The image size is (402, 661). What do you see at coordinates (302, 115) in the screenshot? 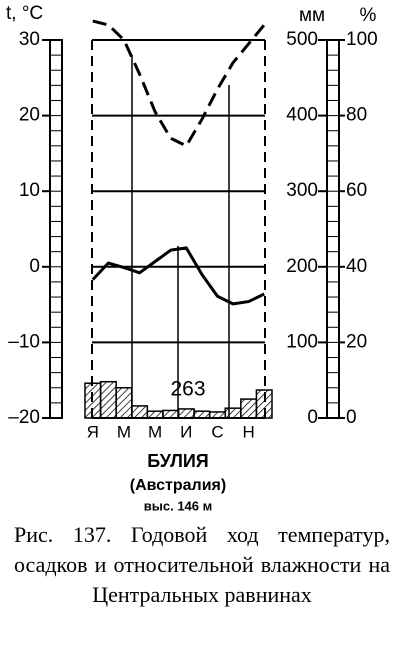
I see `y2-tick-label: 400` at bounding box center [302, 115].